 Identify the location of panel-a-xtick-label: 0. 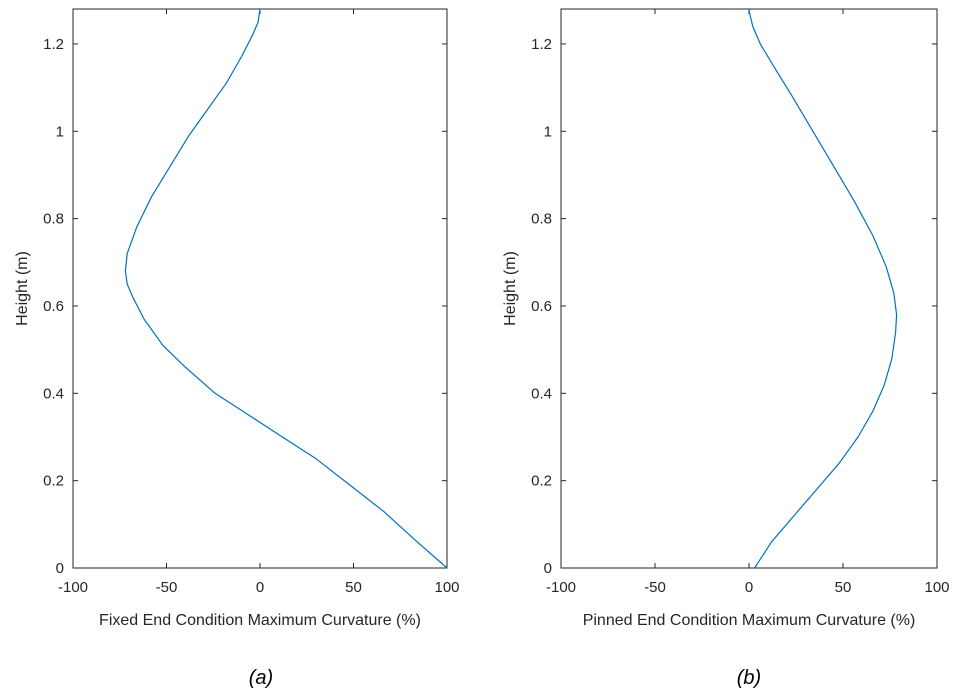
(260, 587).